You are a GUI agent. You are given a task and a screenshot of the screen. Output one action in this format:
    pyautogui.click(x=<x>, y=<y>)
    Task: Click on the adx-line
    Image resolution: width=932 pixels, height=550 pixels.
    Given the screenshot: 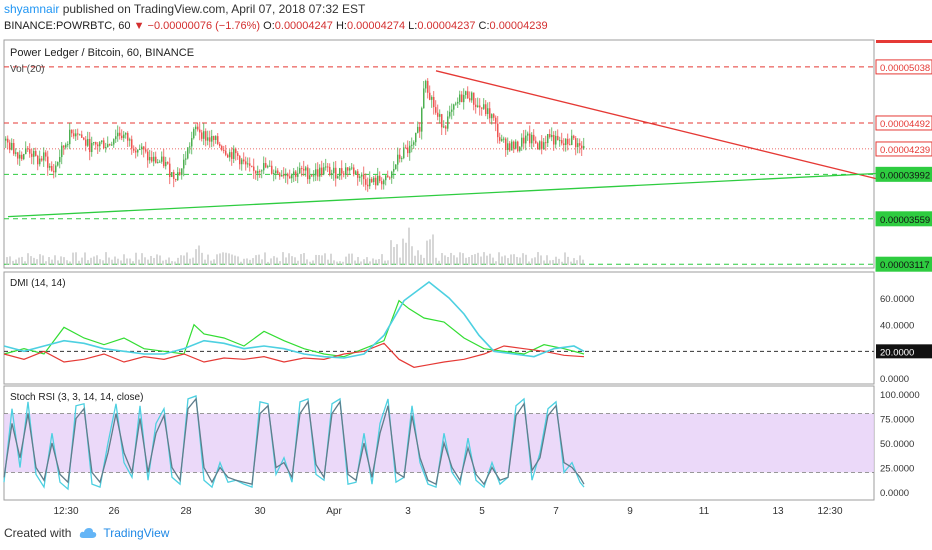 What is the action you would take?
    pyautogui.click(x=294, y=319)
    